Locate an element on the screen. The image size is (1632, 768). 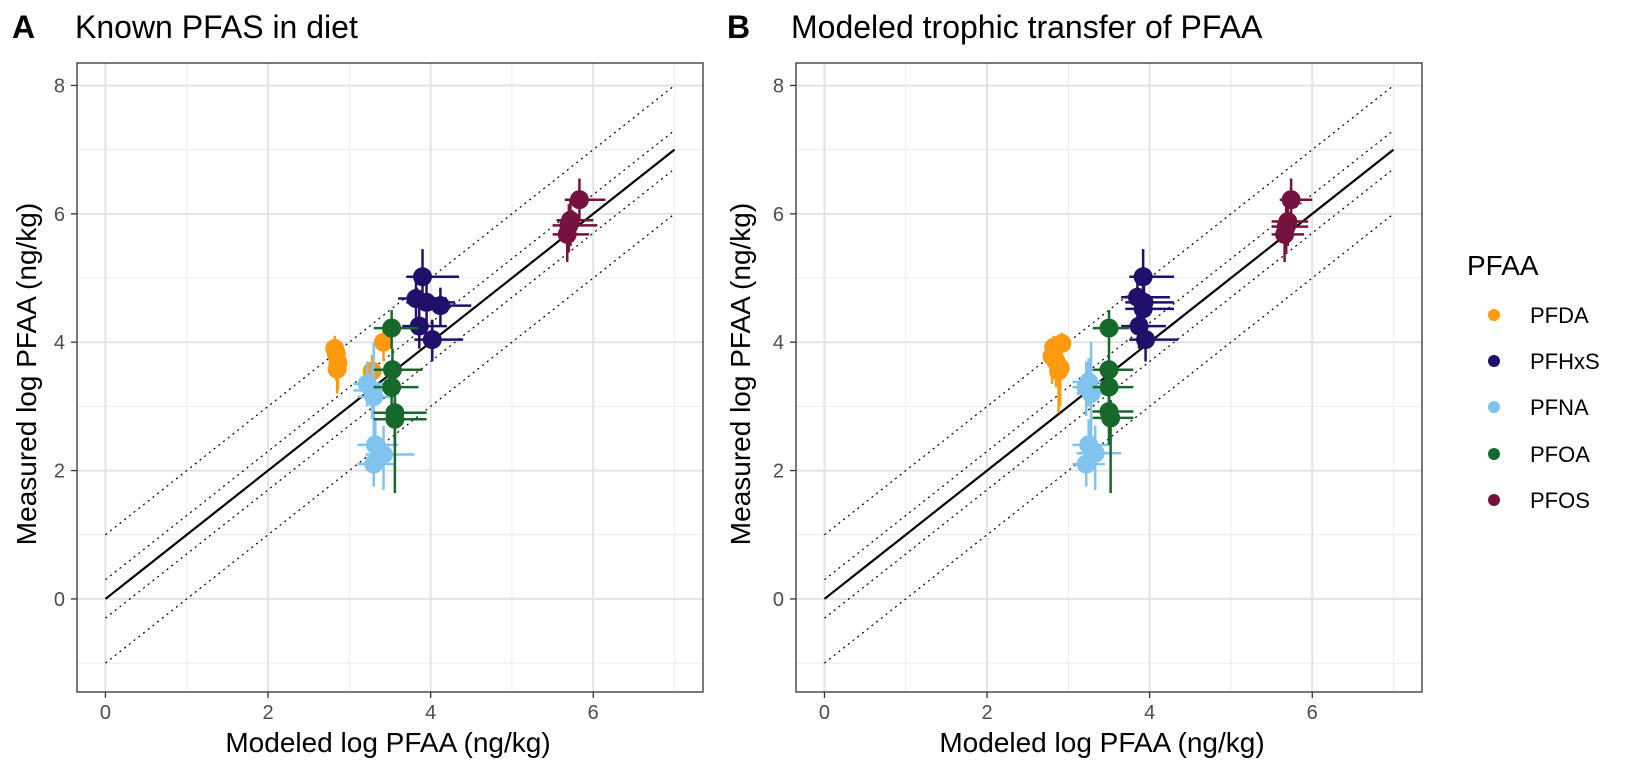
panel-tag: B is located at coordinates (738, 27).